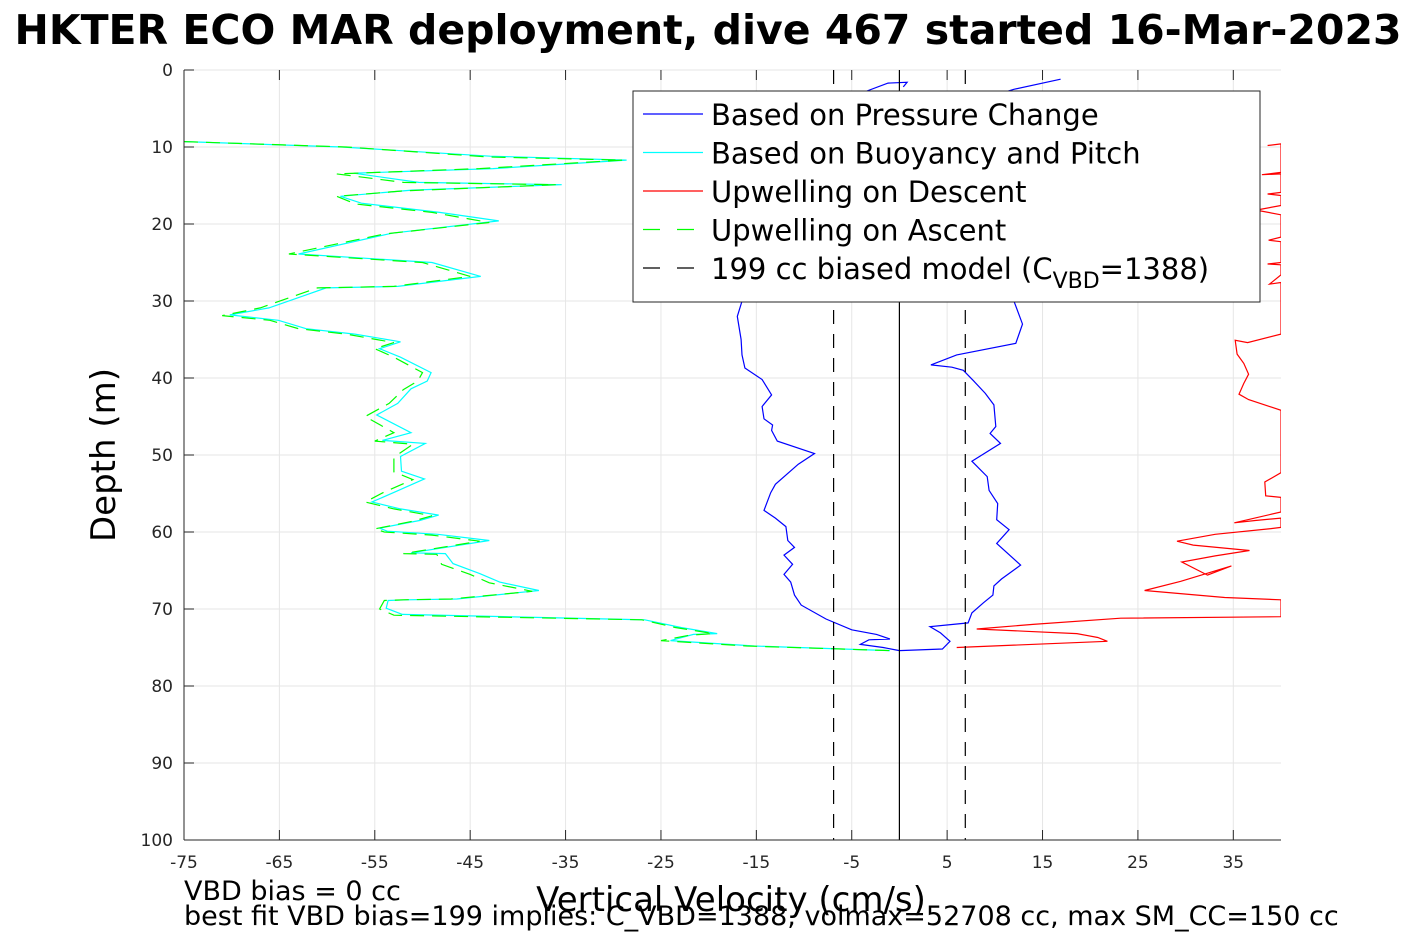 This screenshot has width=1417, height=945. I want to click on legend-label: Based on Buoyancy and Pitch, so click(926, 154).